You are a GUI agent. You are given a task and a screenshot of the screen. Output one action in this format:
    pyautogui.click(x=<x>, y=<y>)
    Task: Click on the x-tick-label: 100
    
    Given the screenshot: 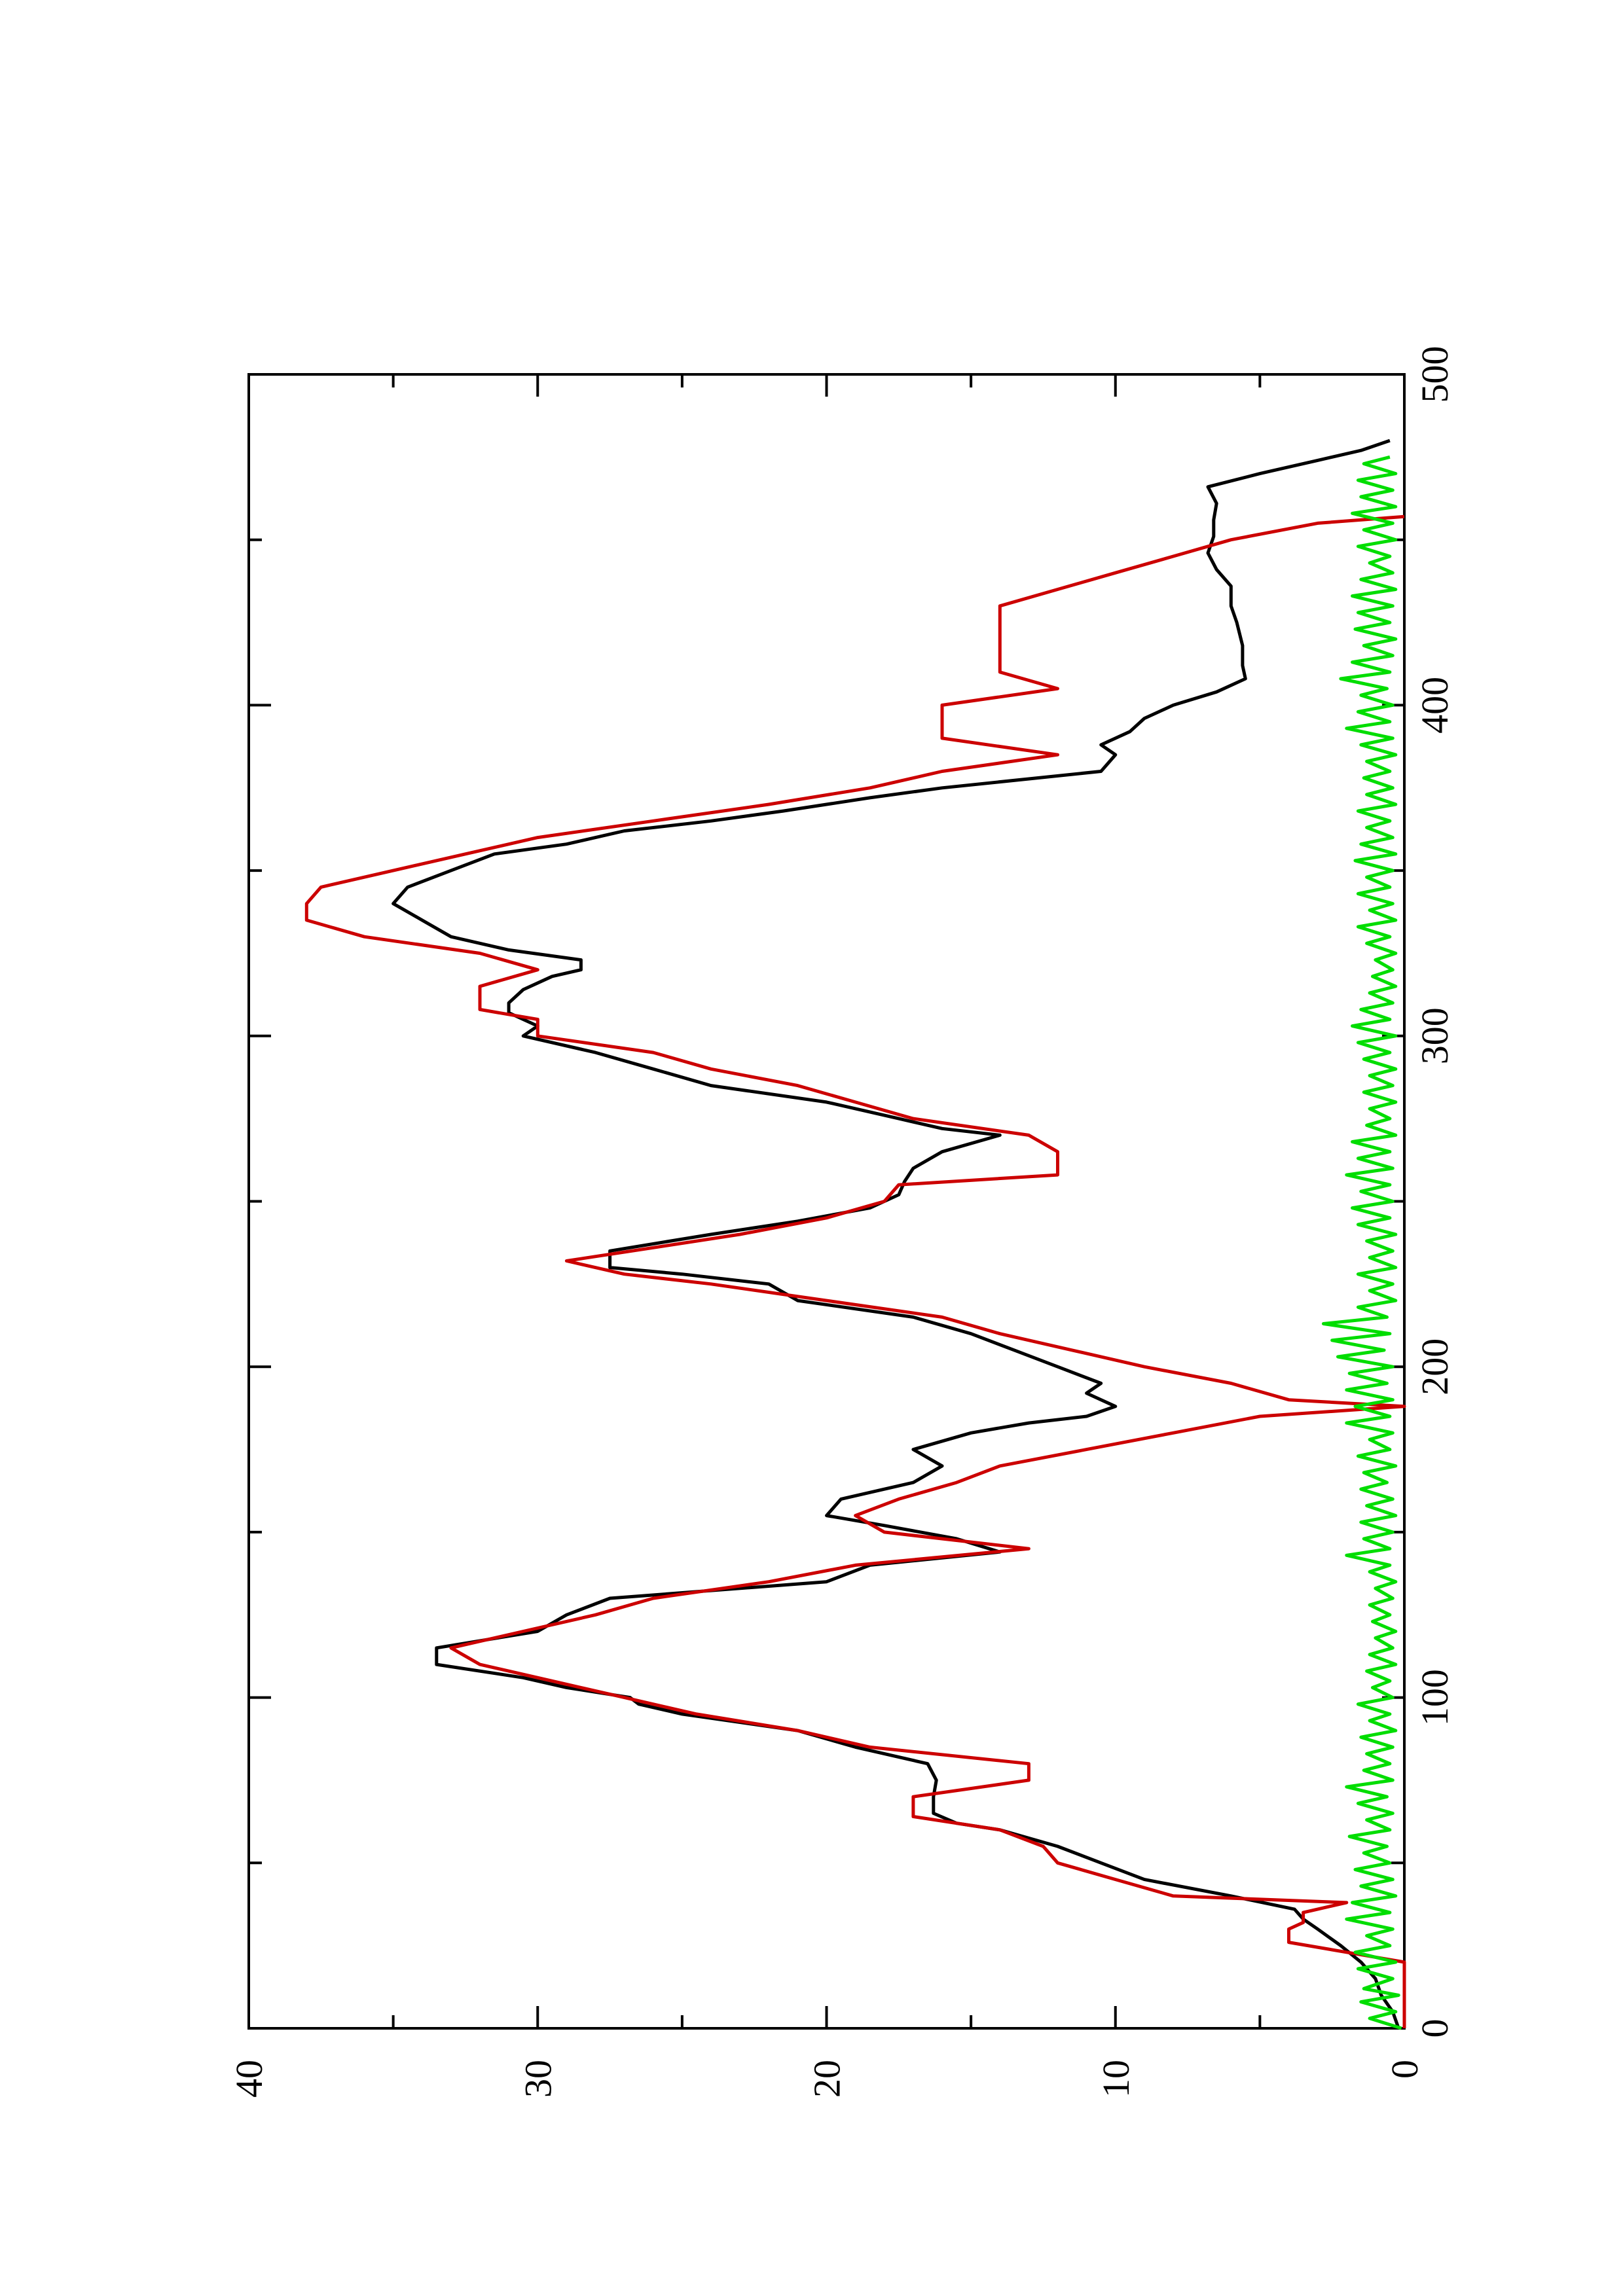 What is the action you would take?
    pyautogui.click(x=1434, y=1697)
    